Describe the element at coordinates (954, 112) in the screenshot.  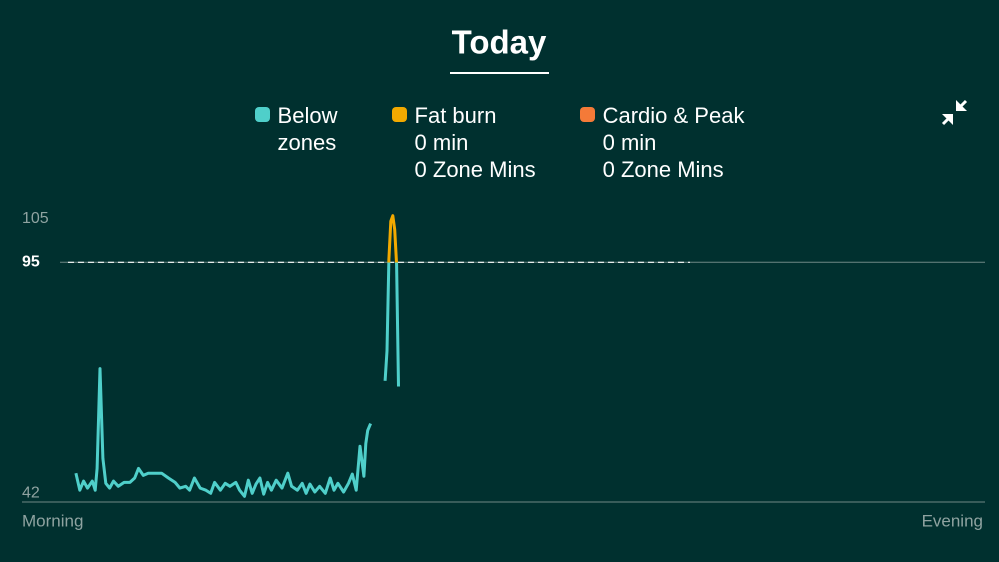
I see `collapse-icon` at that location.